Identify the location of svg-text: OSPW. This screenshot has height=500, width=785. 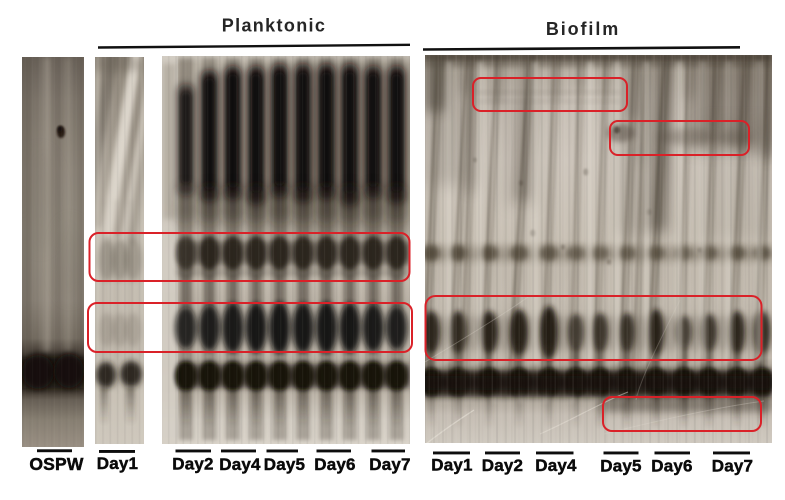
(56, 464).